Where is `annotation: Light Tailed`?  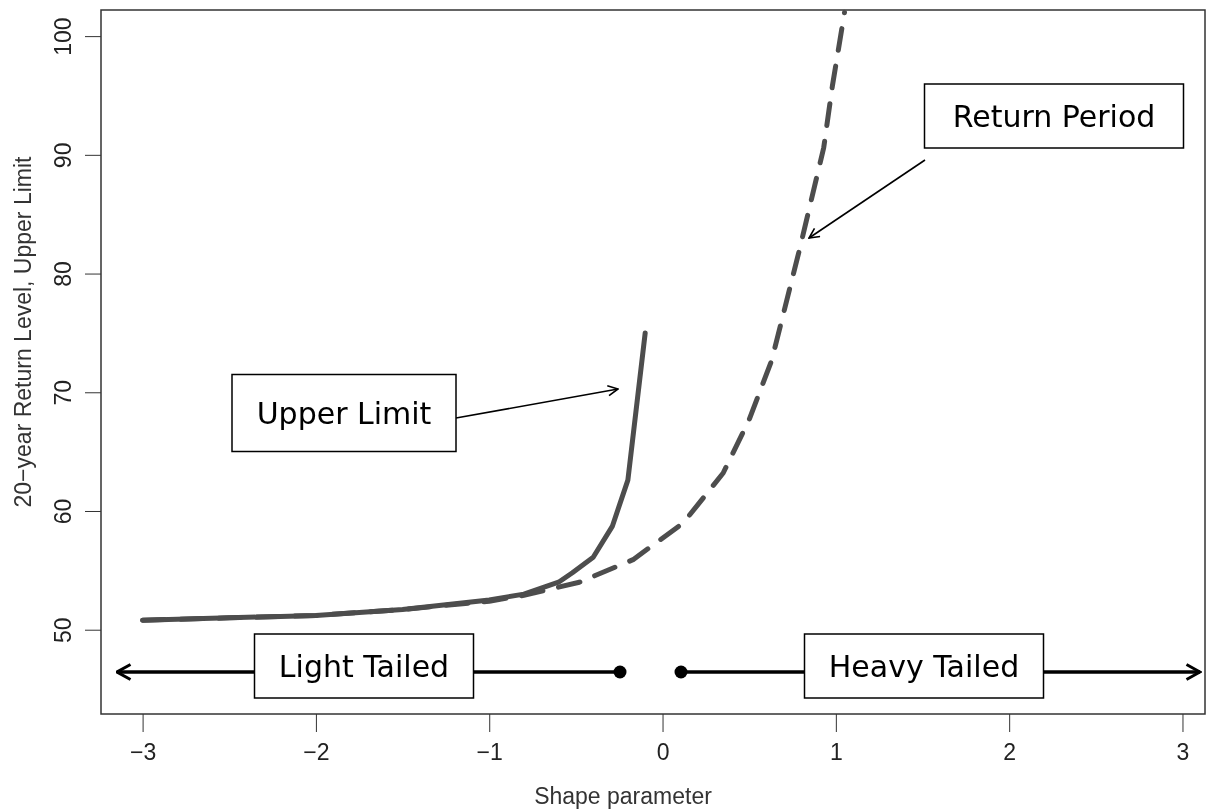
annotation: Light Tailed is located at coordinates (364, 666).